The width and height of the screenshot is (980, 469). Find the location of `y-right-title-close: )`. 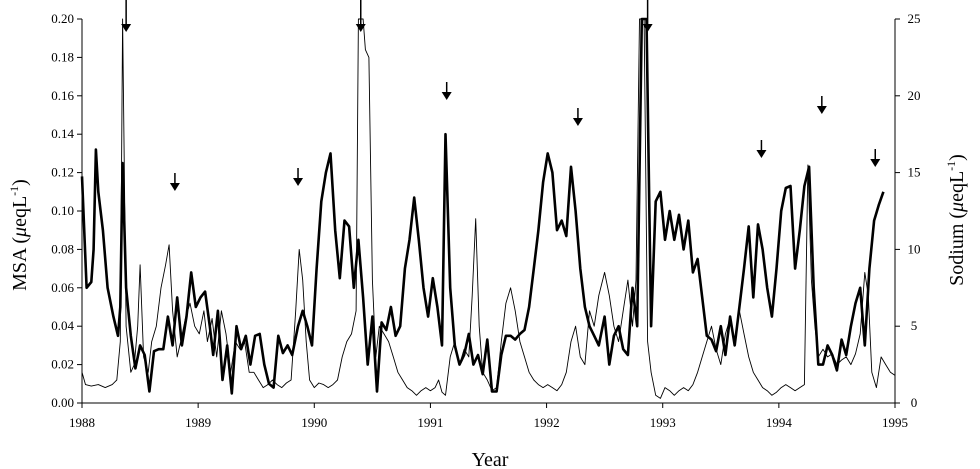

y-right-title-close: ) is located at coordinates (957, 157).